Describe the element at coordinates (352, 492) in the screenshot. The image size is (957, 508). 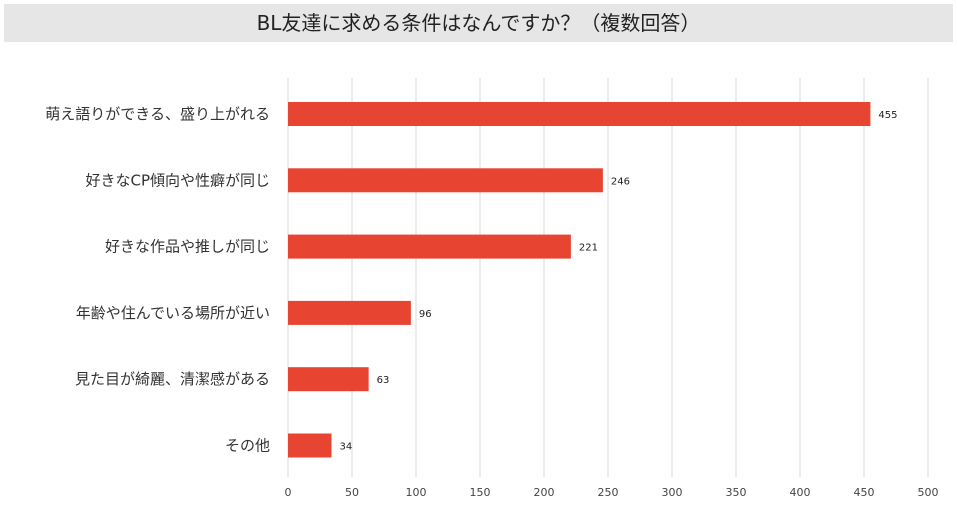
I see `x-tick-label: 50` at that location.